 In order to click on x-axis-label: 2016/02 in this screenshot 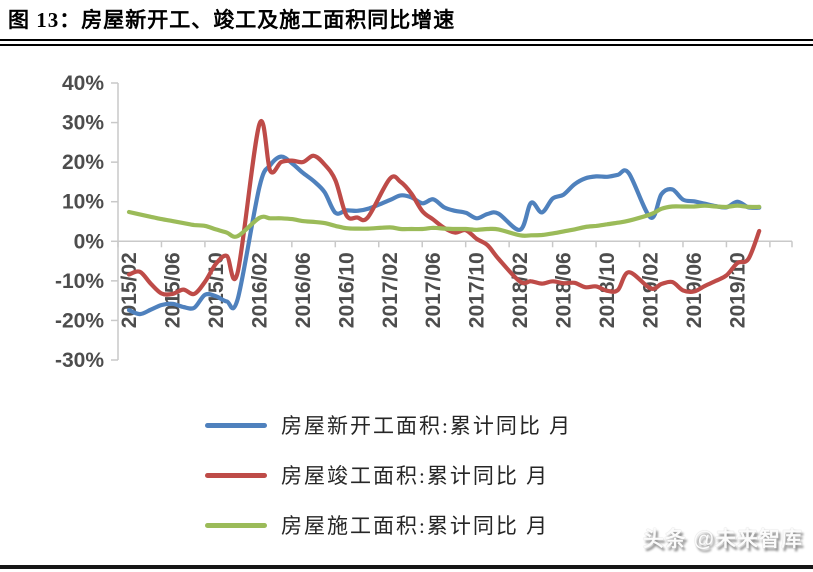, I will do `click(259, 290)`.